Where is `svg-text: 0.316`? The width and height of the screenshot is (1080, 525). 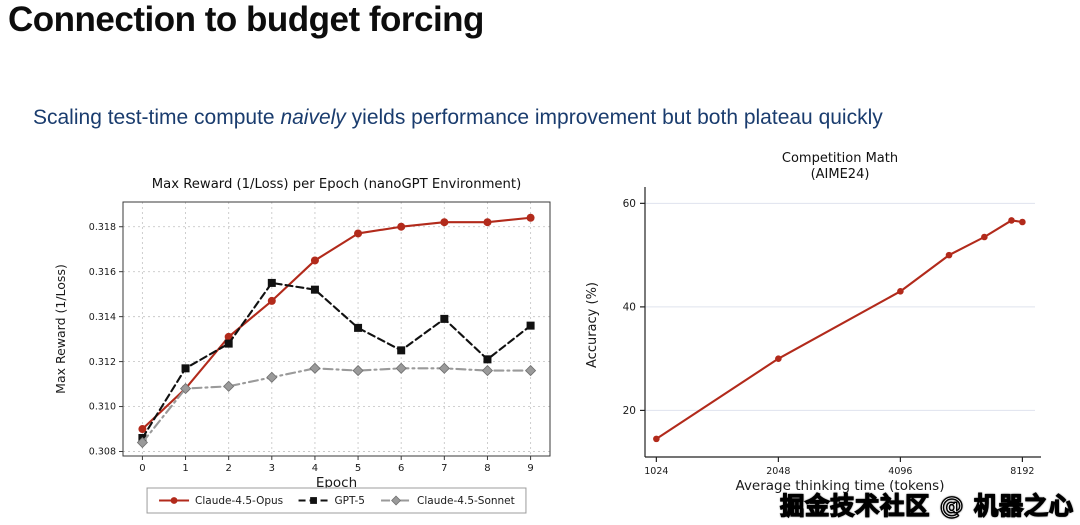 svg-text: 0.316 is located at coordinates (102, 272).